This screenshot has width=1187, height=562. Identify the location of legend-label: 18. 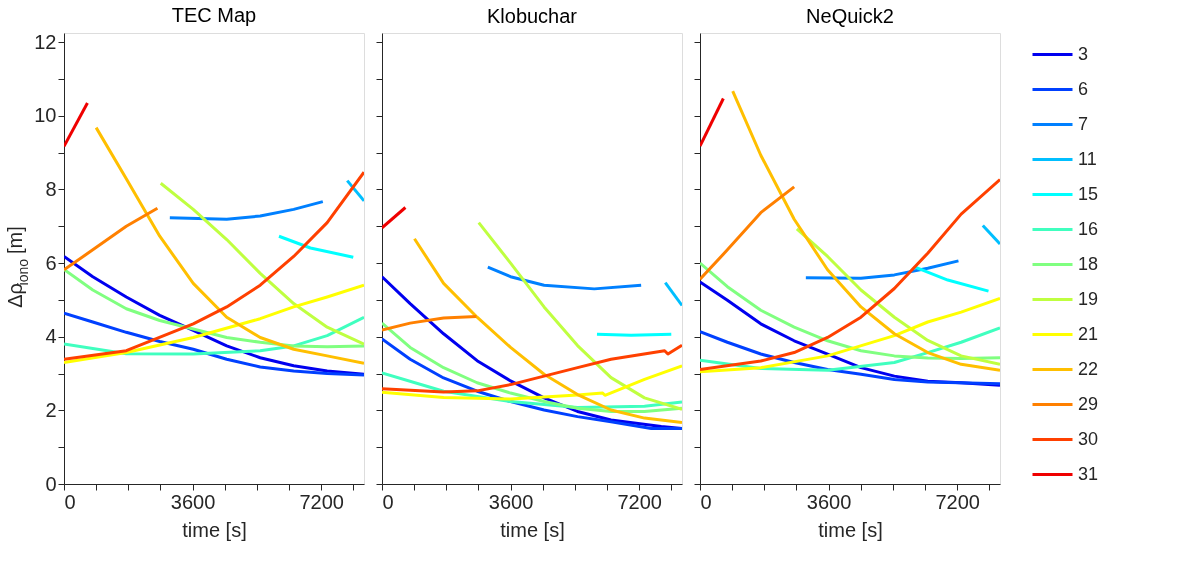
(1088, 263).